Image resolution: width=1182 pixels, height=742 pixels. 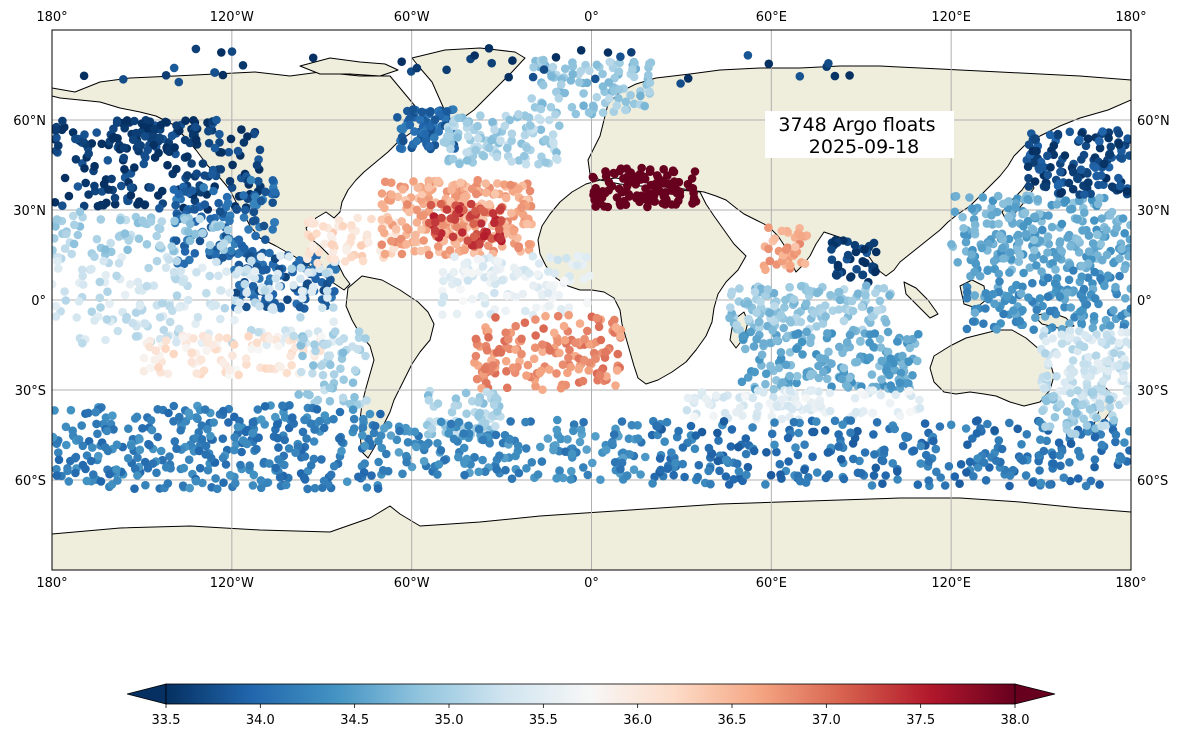 What do you see at coordinates (951, 583) in the screenshot?
I see `lon-tick-label-bottom: 120°E` at bounding box center [951, 583].